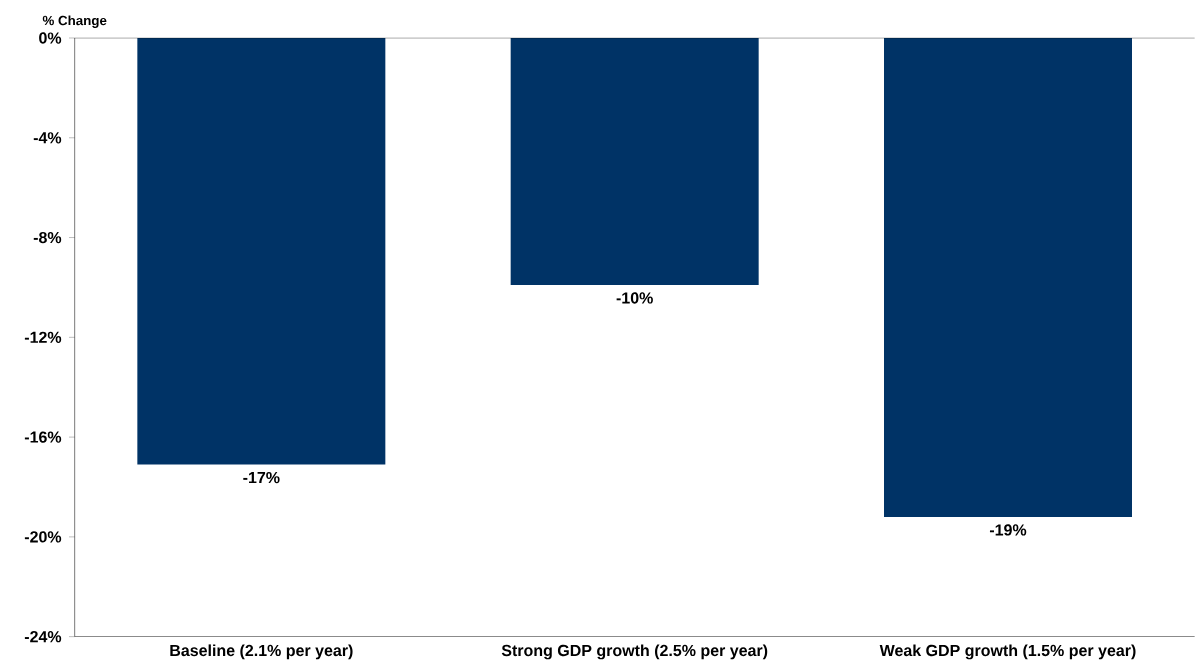 The width and height of the screenshot is (1195, 670). I want to click on y-tick-label: 0%, so click(50, 38).